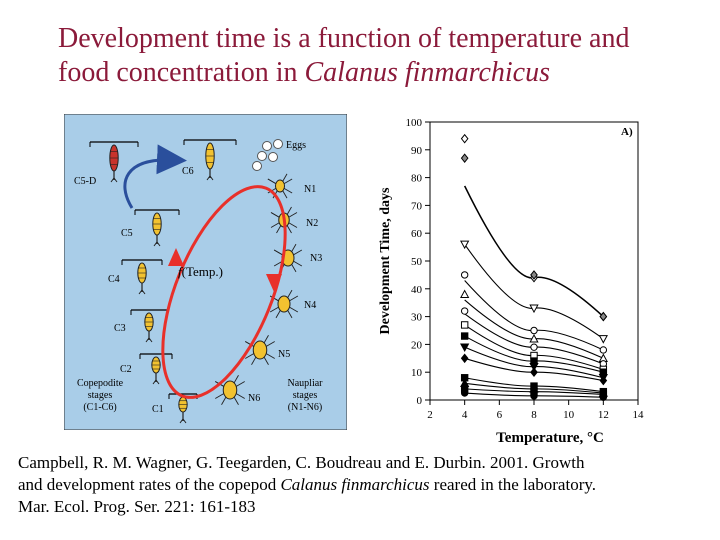 The height and width of the screenshot is (540, 720). Describe the element at coordinates (627, 132) in the screenshot. I see `panel-label: A)` at that location.